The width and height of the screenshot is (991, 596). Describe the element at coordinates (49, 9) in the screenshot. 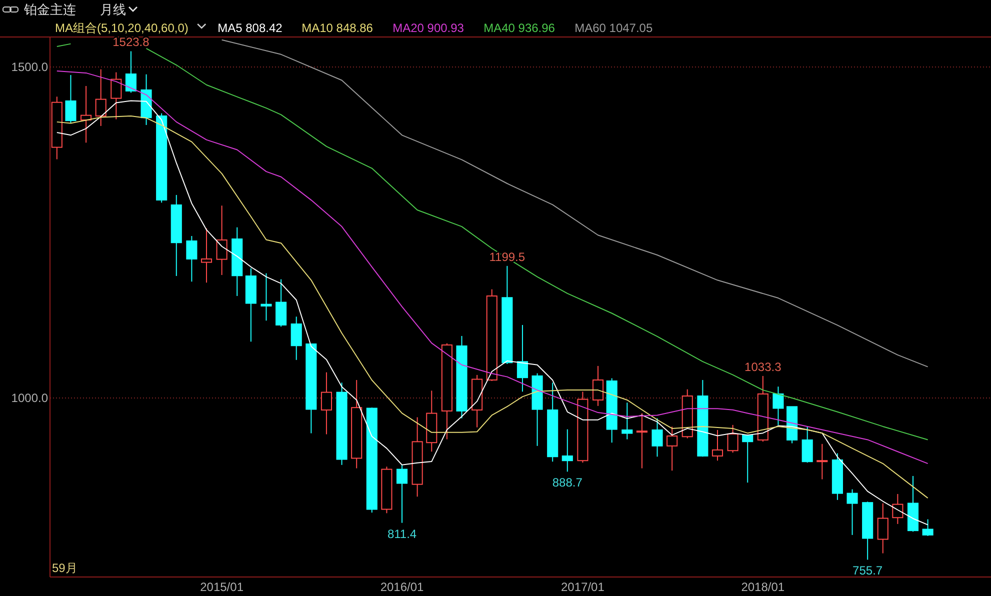

I see `chart-title: 铂金主连` at that location.